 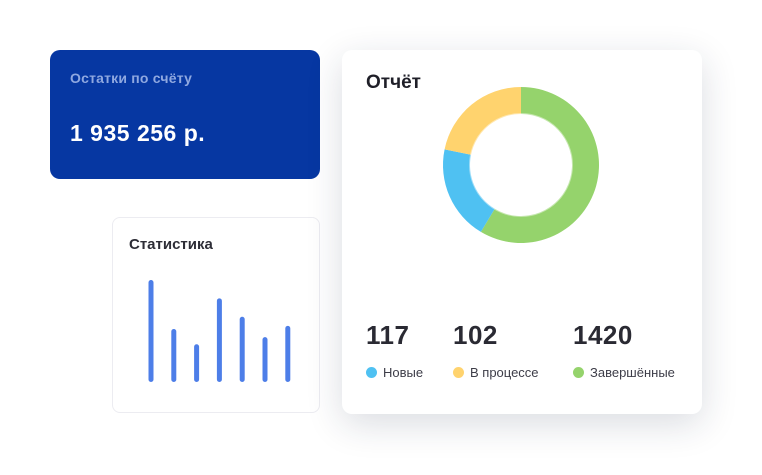 I want to click on stat-completed-count: 1420, so click(x=603, y=335).